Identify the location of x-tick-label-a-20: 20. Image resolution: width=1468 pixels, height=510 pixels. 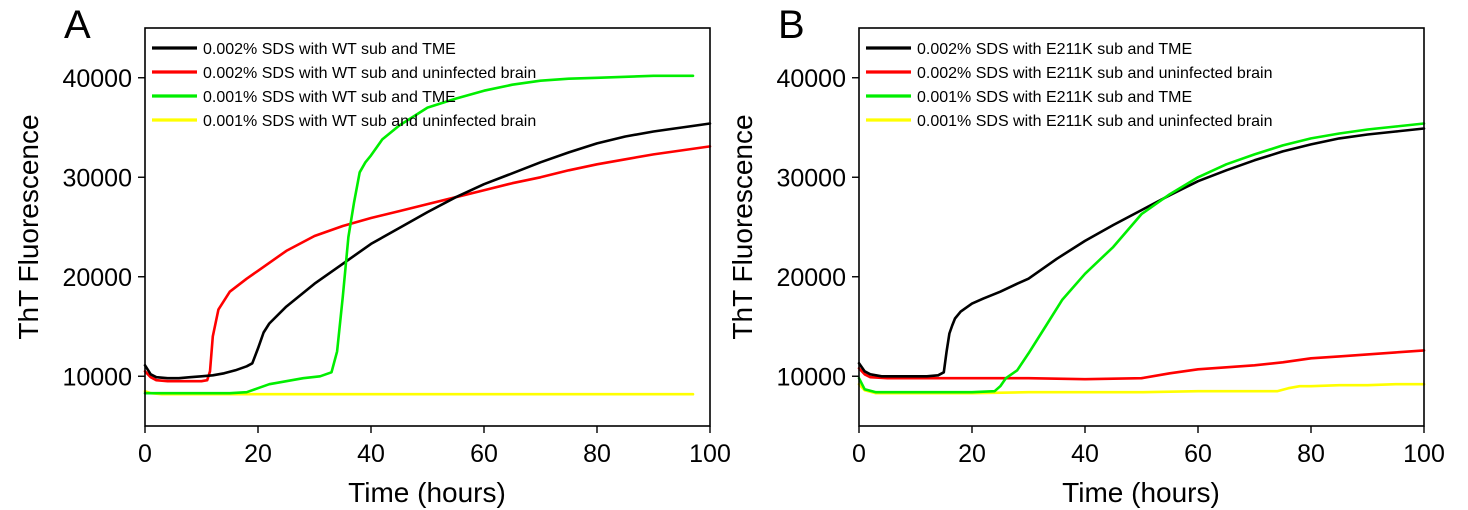
(258, 454).